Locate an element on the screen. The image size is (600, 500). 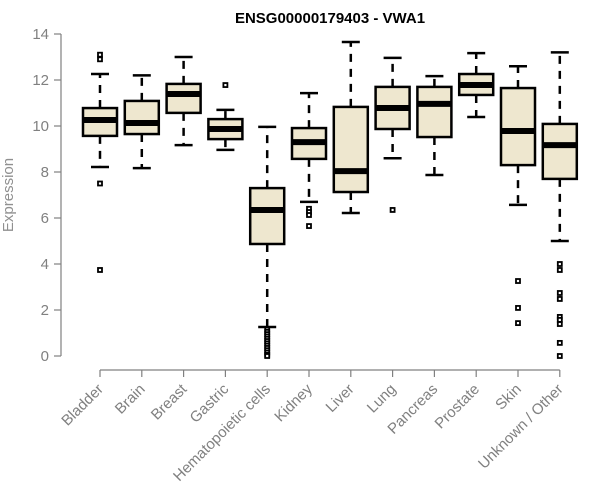
box-lung is located at coordinates (392, 134).